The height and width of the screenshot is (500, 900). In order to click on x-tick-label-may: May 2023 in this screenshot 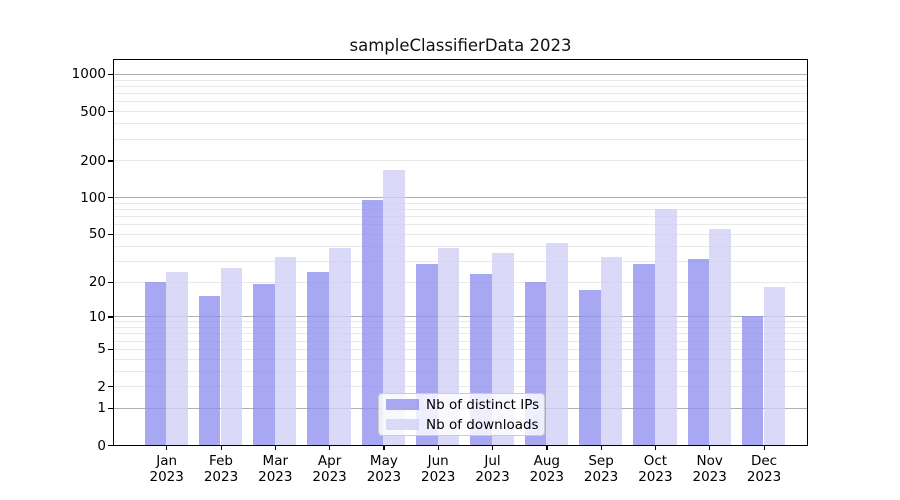, I will do `click(384, 468)`.